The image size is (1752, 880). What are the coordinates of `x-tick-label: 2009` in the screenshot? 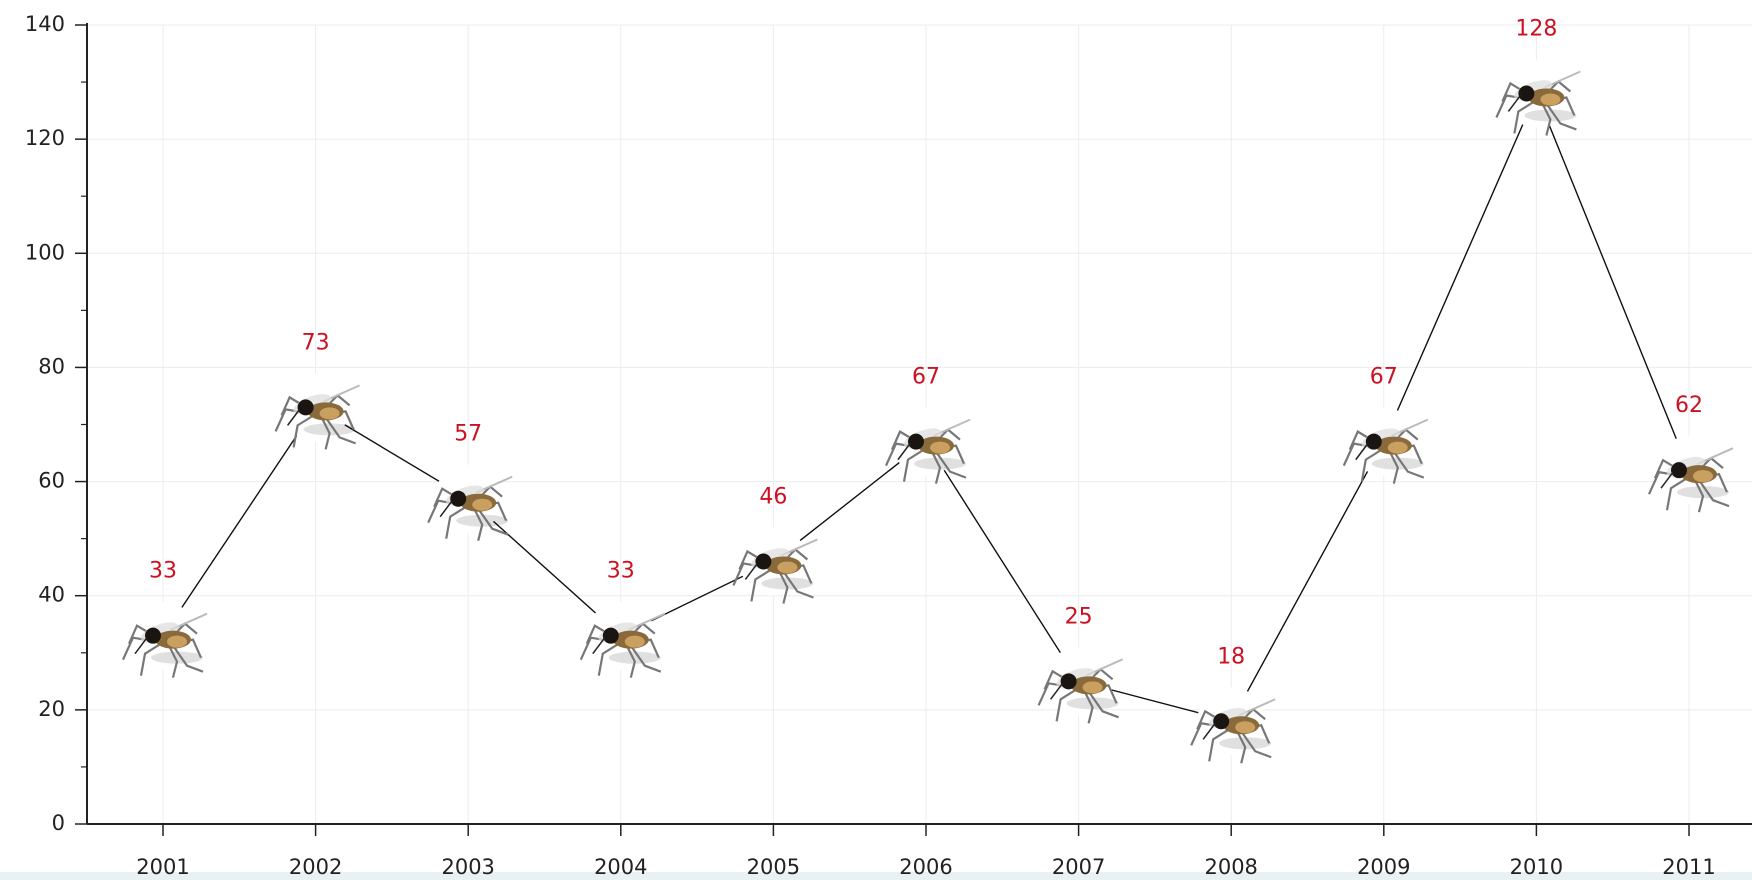 It's located at (1383, 867).